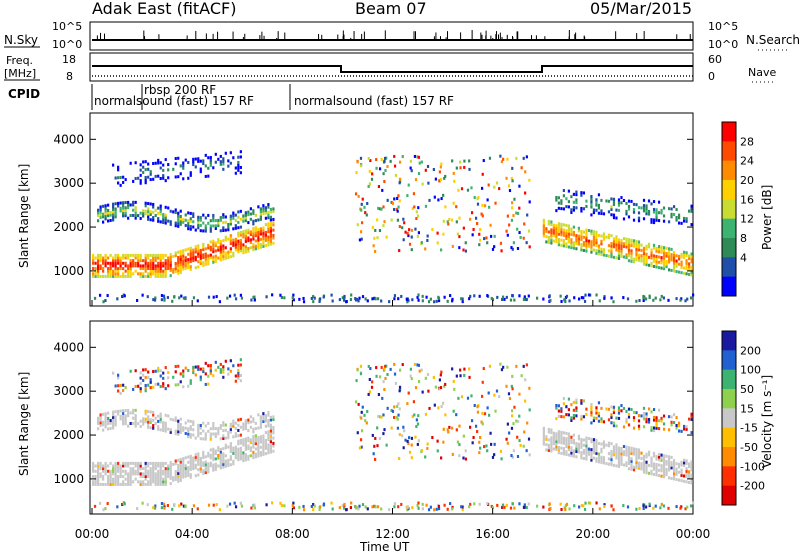  Describe the element at coordinates (715, 59) in the screenshot. I see `nave-tick-60: 60` at that location.